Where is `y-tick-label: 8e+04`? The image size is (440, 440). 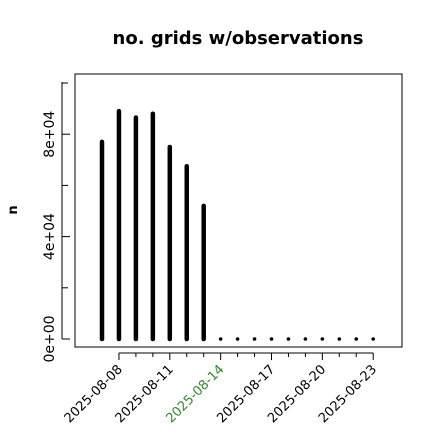 y-tick-label: 8e+04 is located at coordinates (50, 134).